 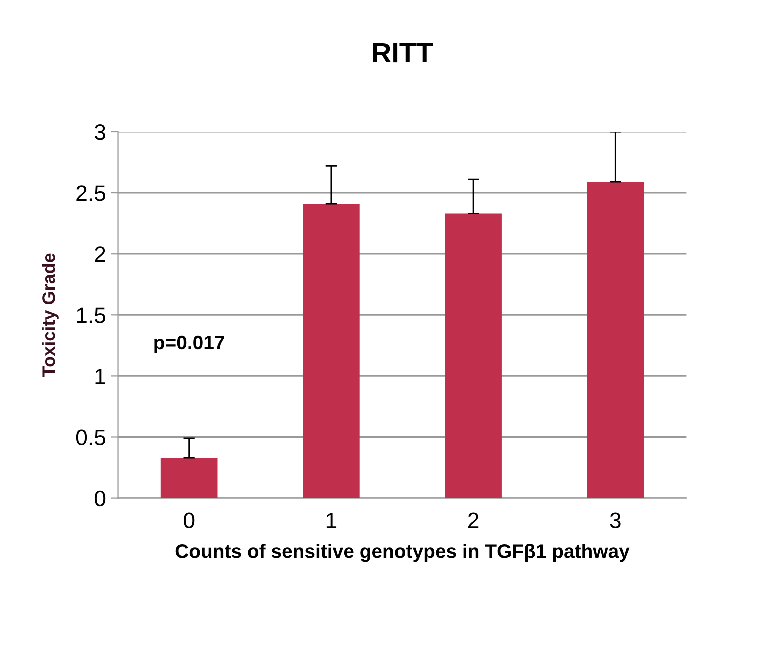 What do you see at coordinates (101, 376) in the screenshot?
I see `y-tick-label: 1` at bounding box center [101, 376].